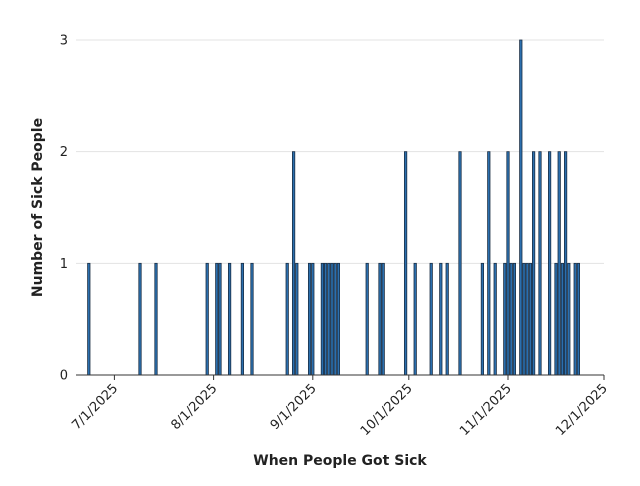 This screenshot has width=640, height=486. What do you see at coordinates (294, 407) in the screenshot?
I see `x-tick-label: 9/1/2025` at bounding box center [294, 407].